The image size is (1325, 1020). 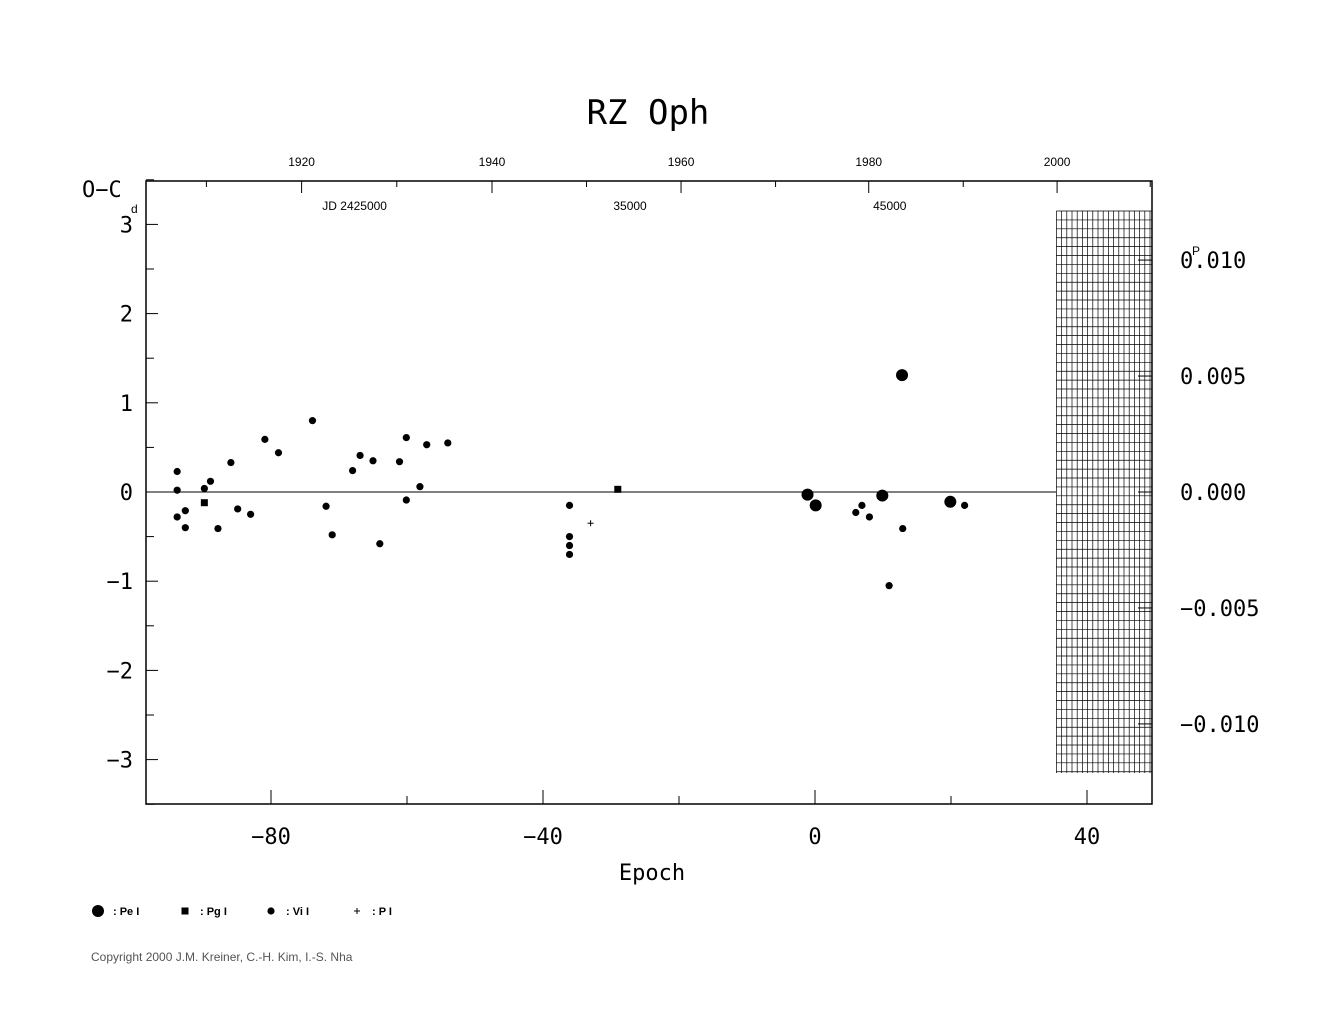 I want to click on legend-marker-plus, so click(x=357, y=911).